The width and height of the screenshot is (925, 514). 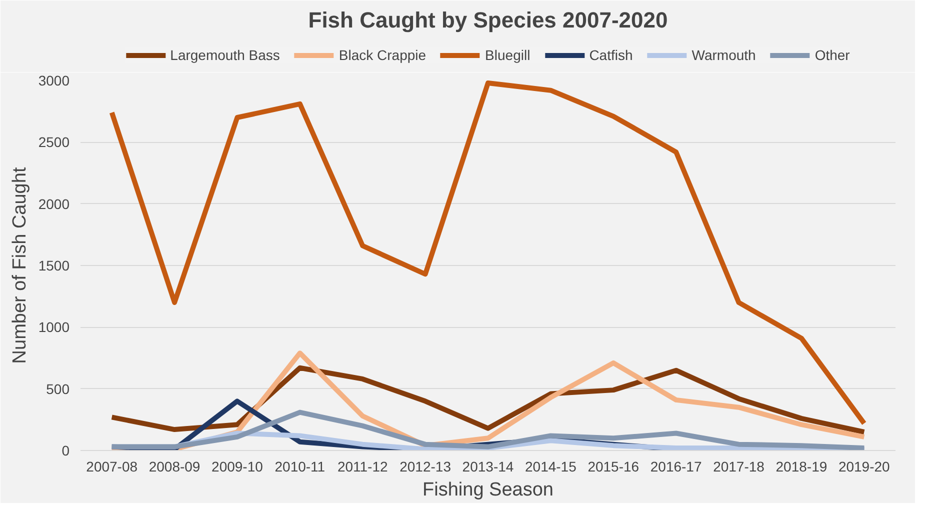 I want to click on x-tick-label: 2010-11, so click(x=300, y=466).